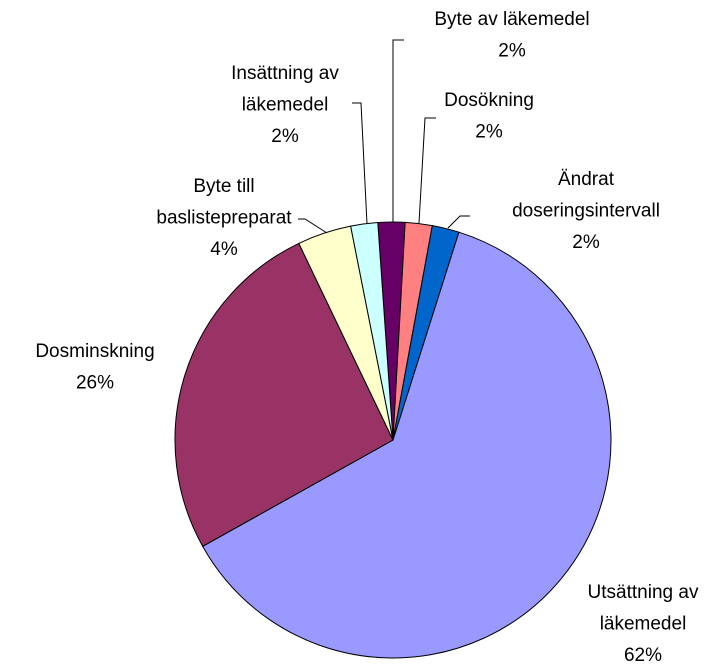  What do you see at coordinates (224, 249) in the screenshot?
I see `label-value: 4%` at bounding box center [224, 249].